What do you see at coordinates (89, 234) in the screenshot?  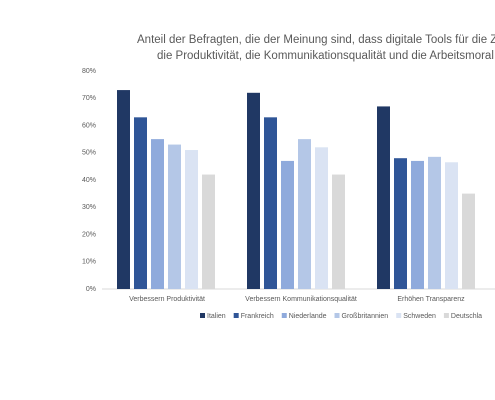 I see `y-tick-label: 20%` at bounding box center [89, 234].